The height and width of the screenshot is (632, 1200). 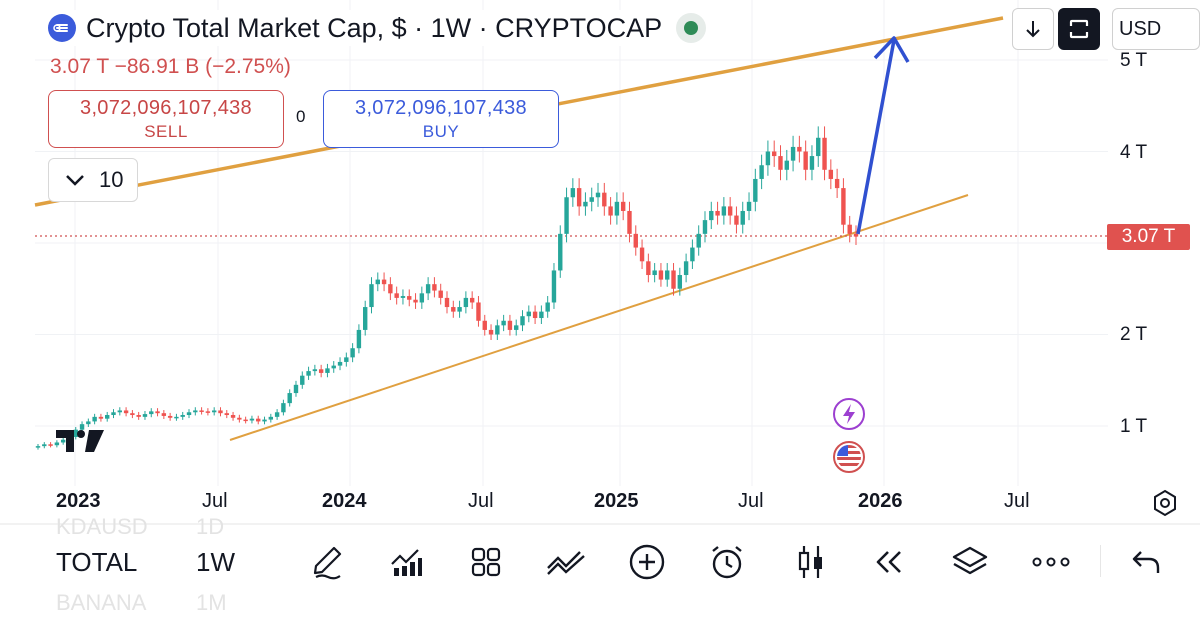 What do you see at coordinates (140, 526) in the screenshot?
I see `symbol-picker-above: KDAUSD 1D` at bounding box center [140, 526].